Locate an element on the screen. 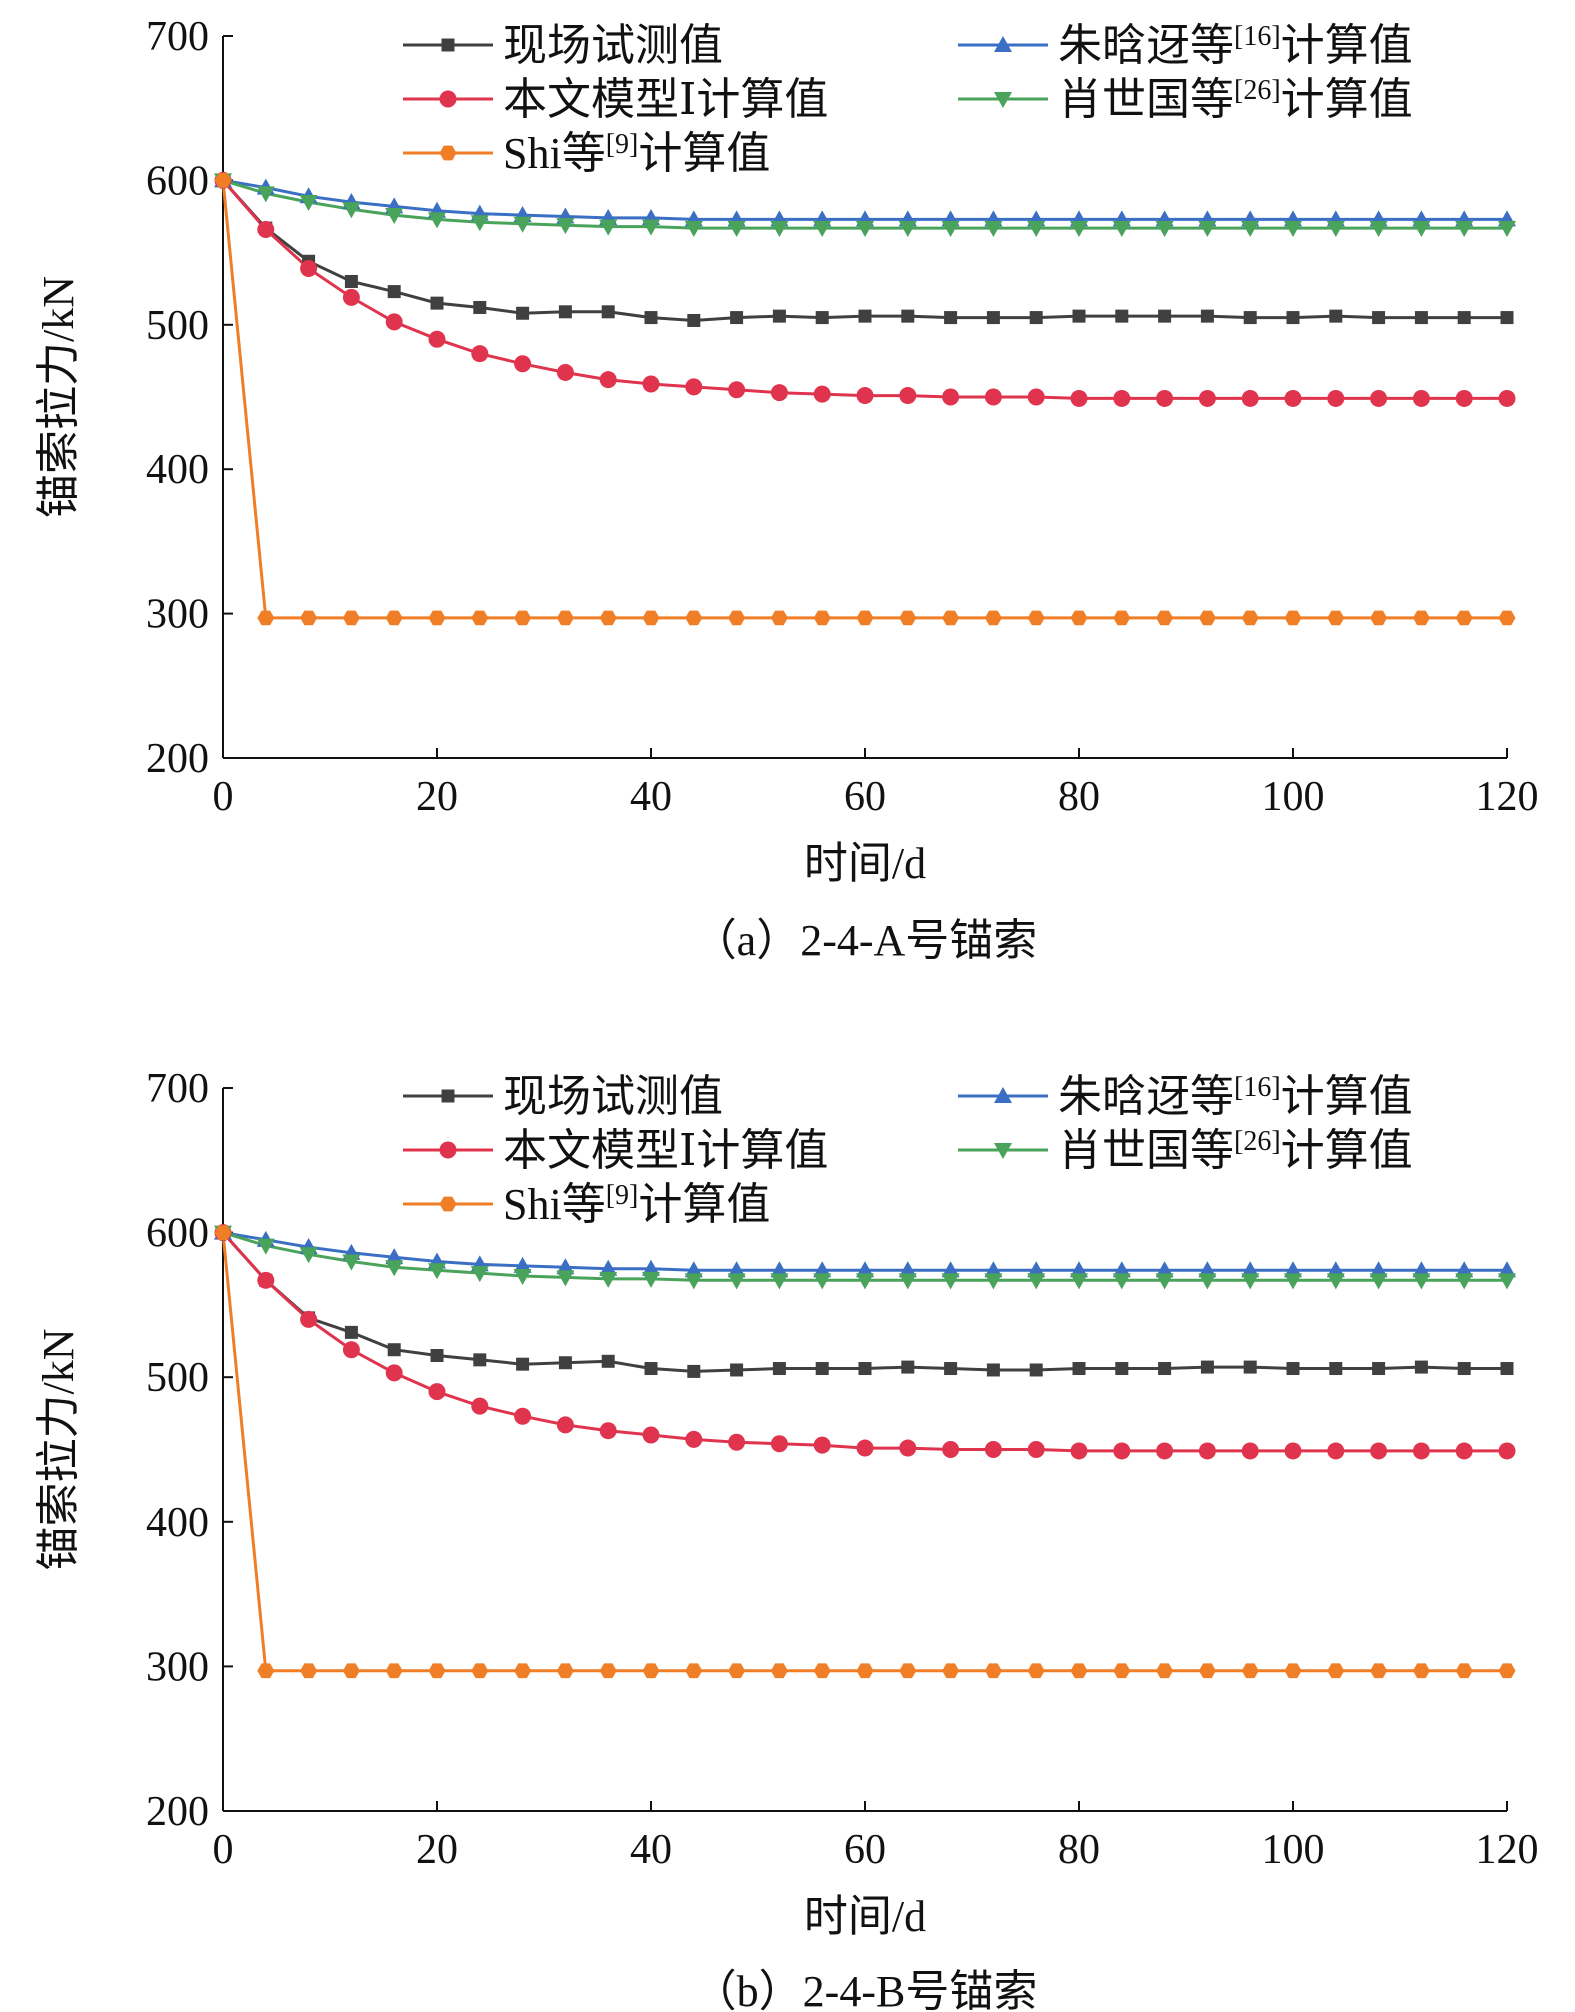 The image size is (1575, 2012). x-tick-label: 100 is located at coordinates (1293, 1850).